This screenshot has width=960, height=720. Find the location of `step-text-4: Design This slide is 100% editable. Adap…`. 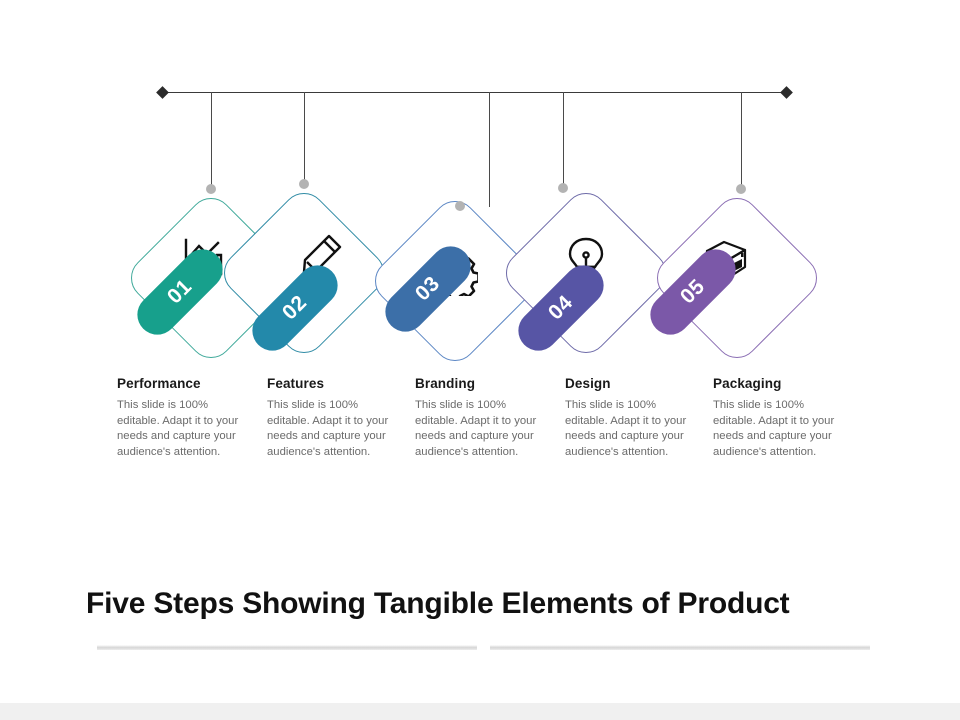

step-text-4: Design This slide is 100% editable. Adap… is located at coordinates (627, 418).